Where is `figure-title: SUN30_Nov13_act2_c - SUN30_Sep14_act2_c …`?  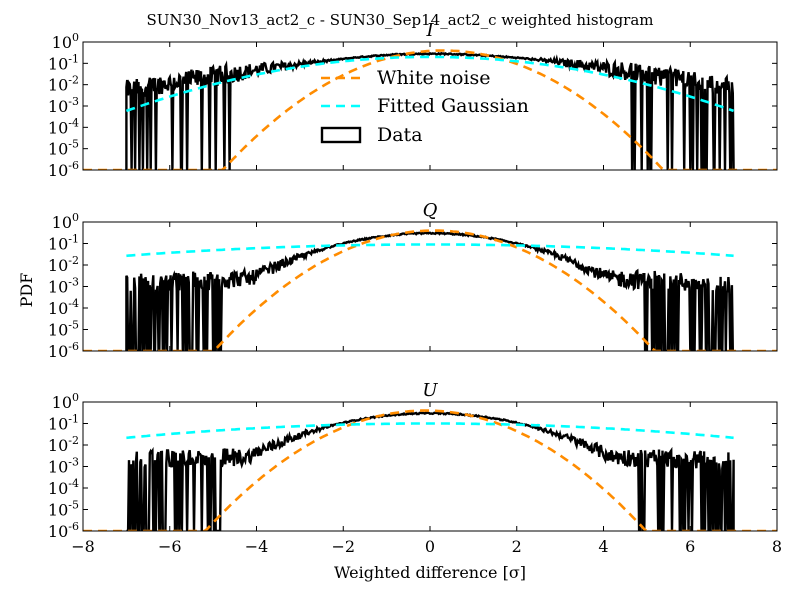 figure-title: SUN30_Nov13_act2_c - SUN30_Sep14_act2_c … is located at coordinates (399, 20).